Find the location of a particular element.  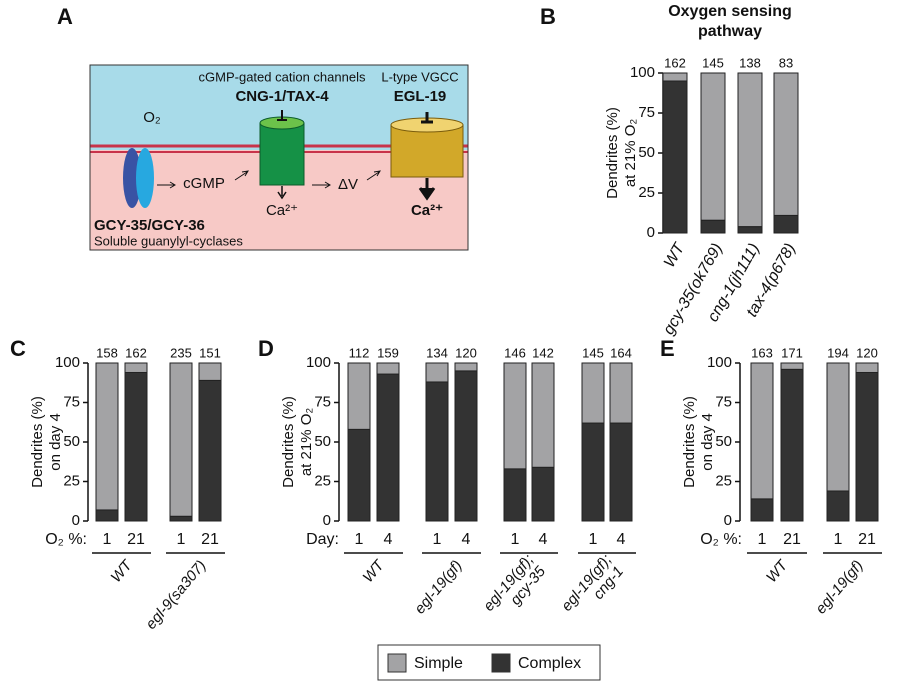

diagram-text: L-type VGCC is located at coordinates (419, 76).